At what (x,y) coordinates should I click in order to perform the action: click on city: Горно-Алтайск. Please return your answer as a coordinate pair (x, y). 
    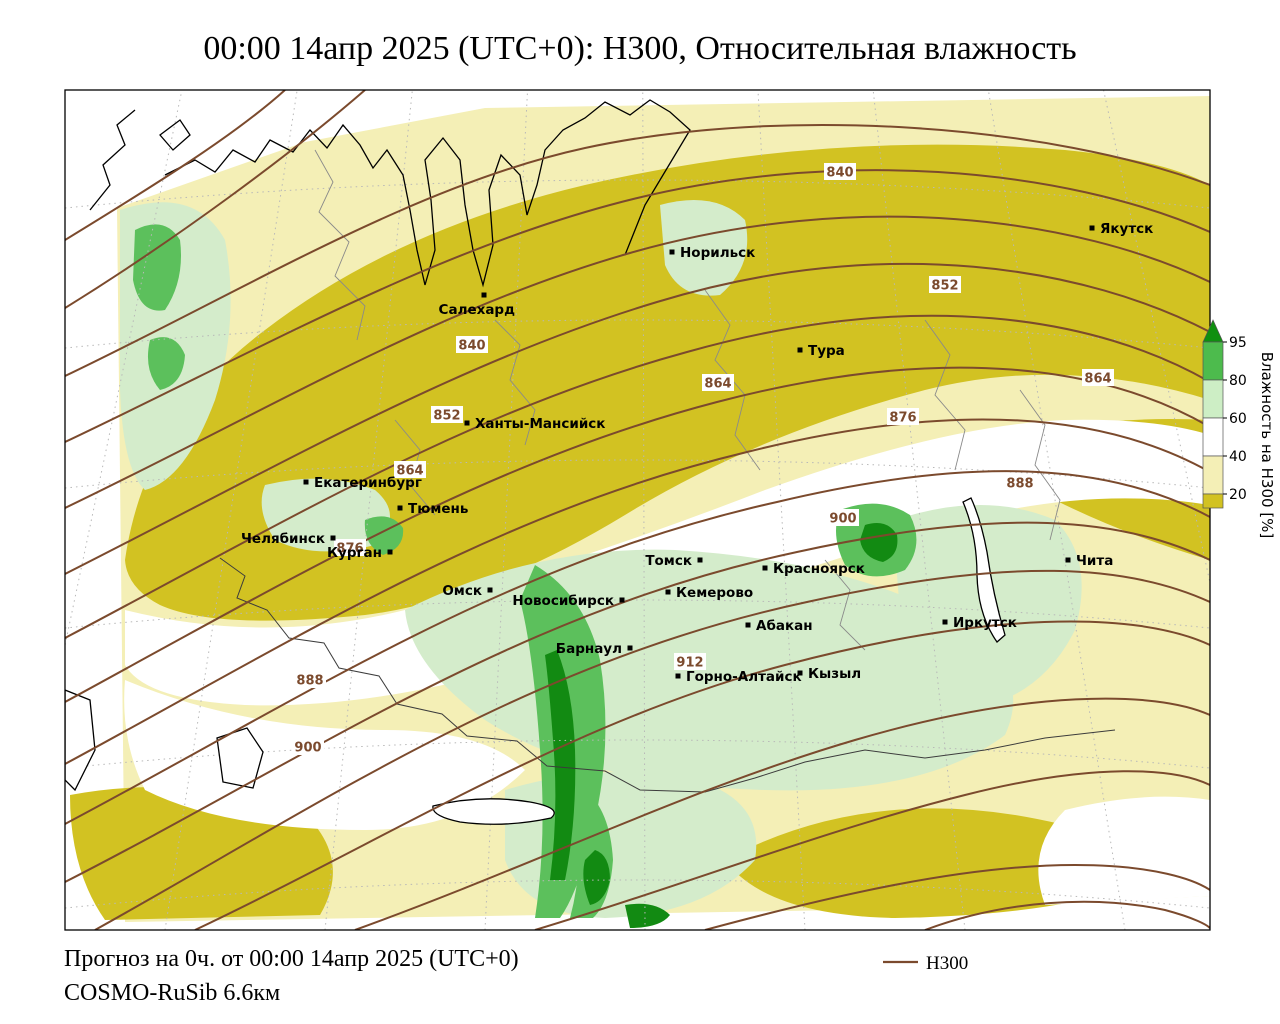
    Looking at the image, I should click on (738, 677).